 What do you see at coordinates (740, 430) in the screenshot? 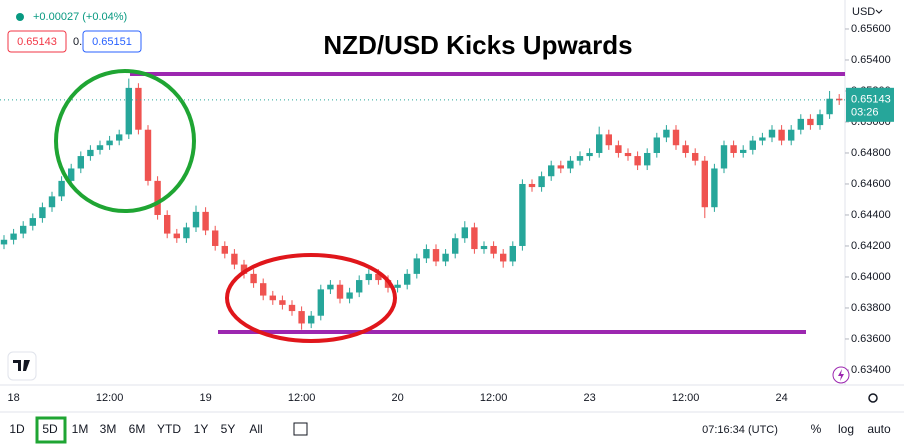
I see `clock: 07:16:34 (UTC)` at bounding box center [740, 430].